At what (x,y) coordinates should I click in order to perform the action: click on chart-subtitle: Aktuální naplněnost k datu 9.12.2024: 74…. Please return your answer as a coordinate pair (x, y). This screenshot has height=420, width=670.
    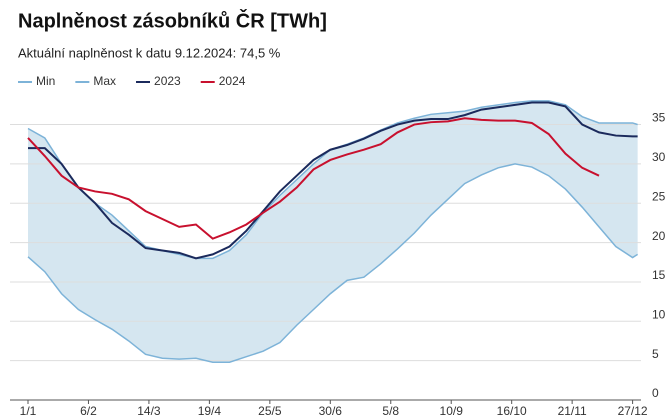
    Looking at the image, I should click on (149, 52).